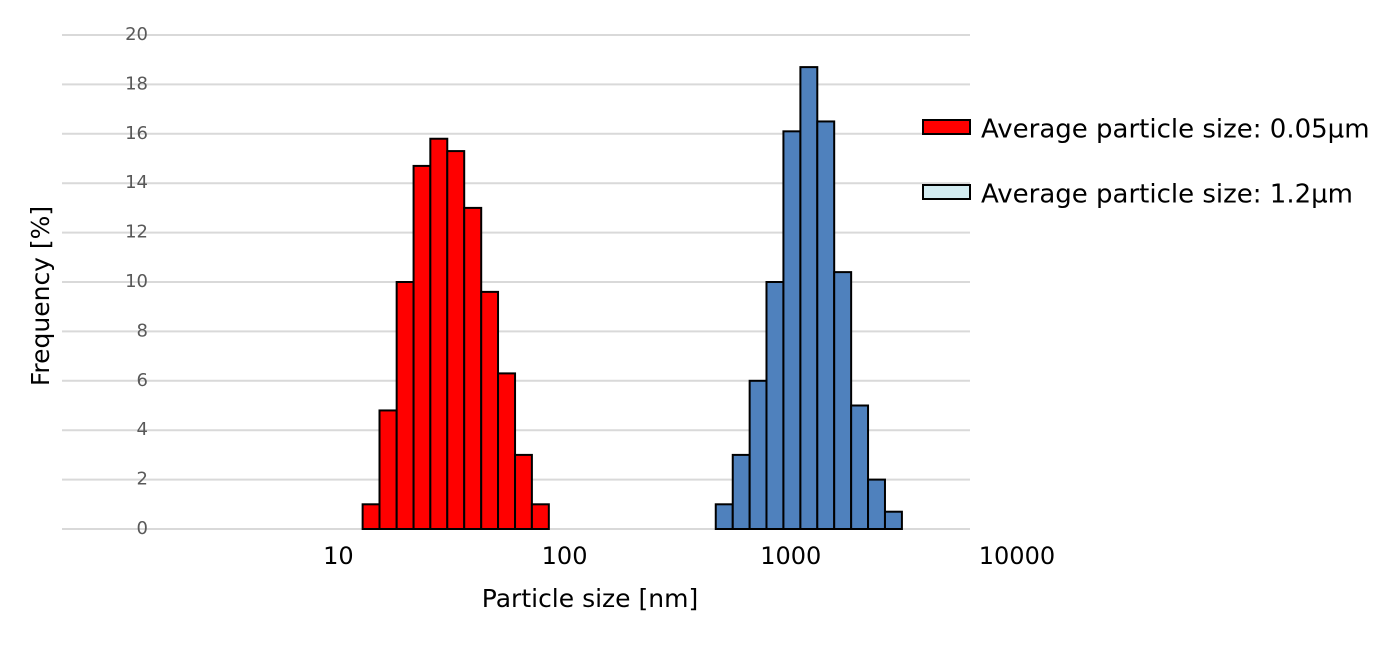 This screenshot has width=1392, height=654. Describe the element at coordinates (136, 232) in the screenshot. I see `y-tick-label: 12` at that location.